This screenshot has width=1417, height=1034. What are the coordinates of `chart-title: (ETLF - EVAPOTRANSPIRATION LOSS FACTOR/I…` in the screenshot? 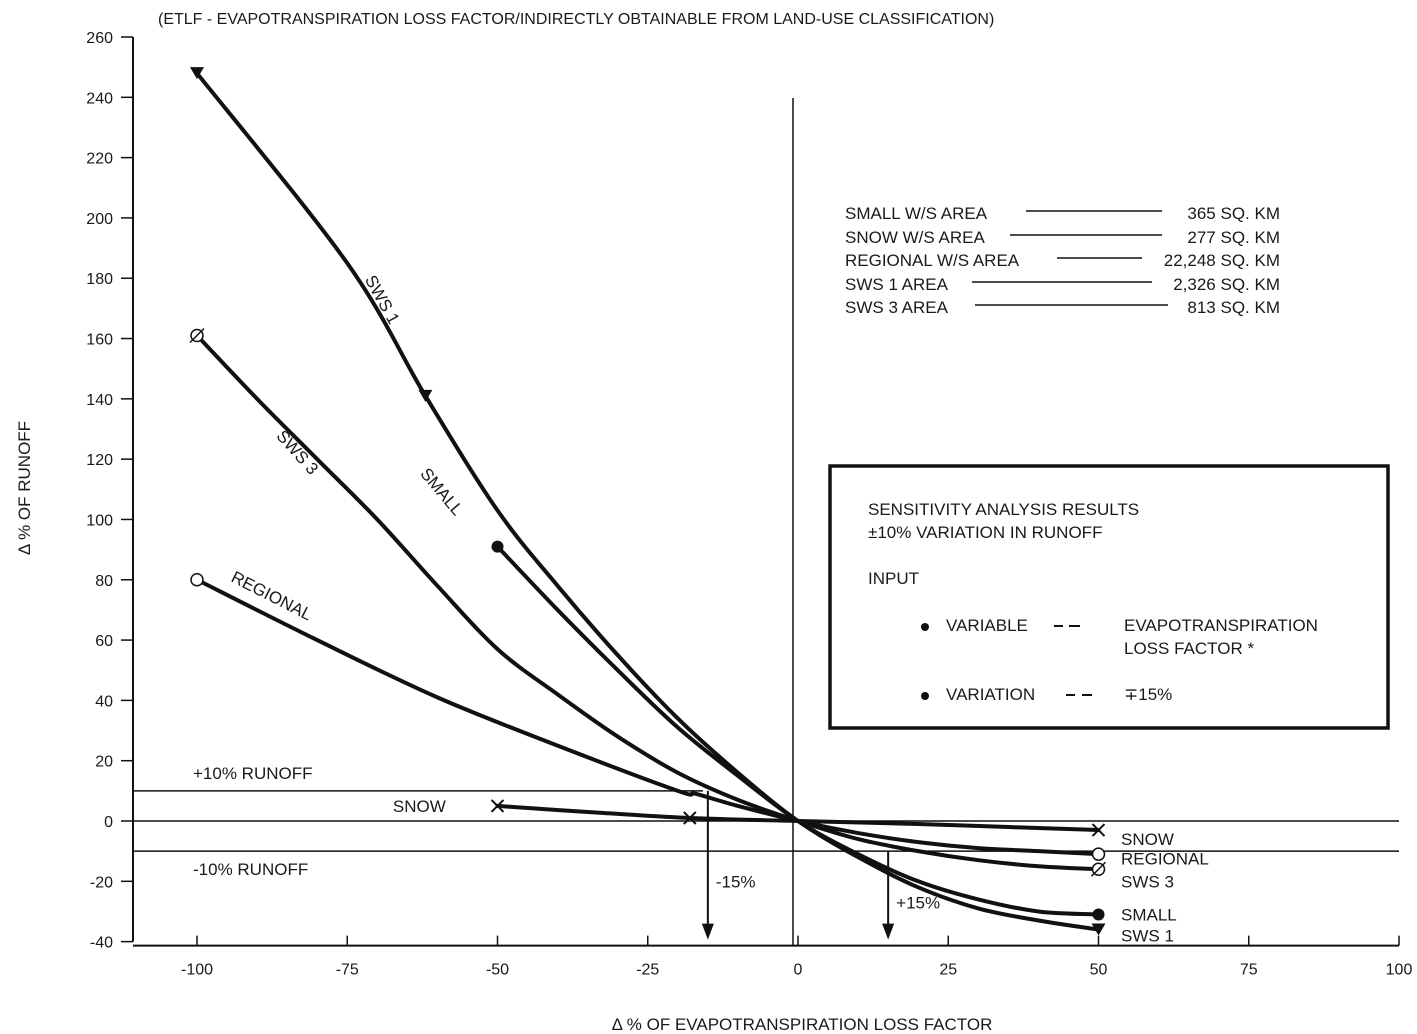 It's located at (576, 19).